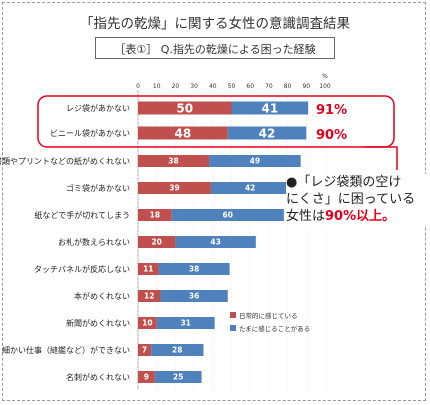 The height and width of the screenshot is (405, 430). I want to click on x-axis-unit: %, so click(325, 76).